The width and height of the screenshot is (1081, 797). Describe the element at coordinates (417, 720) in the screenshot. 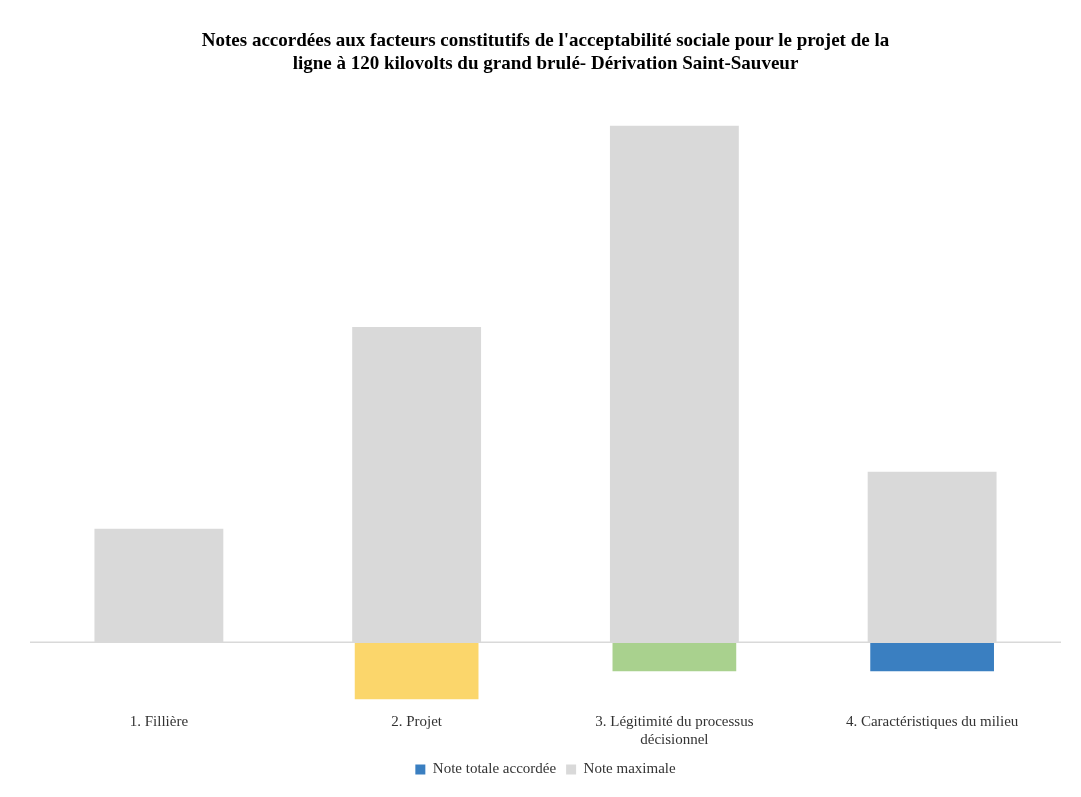

I see `x-tick-label: 2. Projet` at that location.